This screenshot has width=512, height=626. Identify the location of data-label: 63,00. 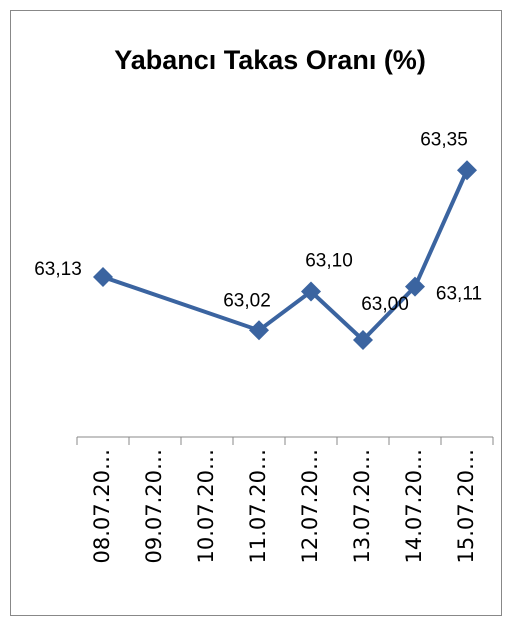
(385, 304).